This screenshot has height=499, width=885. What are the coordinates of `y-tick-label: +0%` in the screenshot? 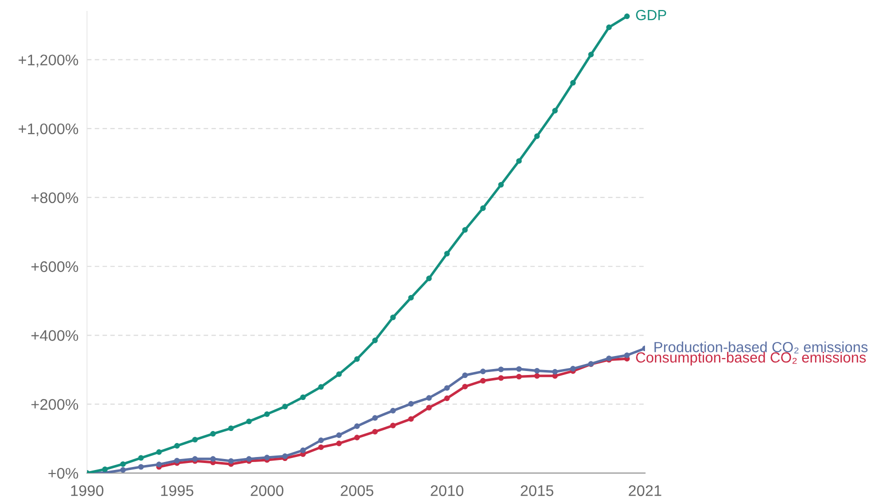 It's located at (63, 473).